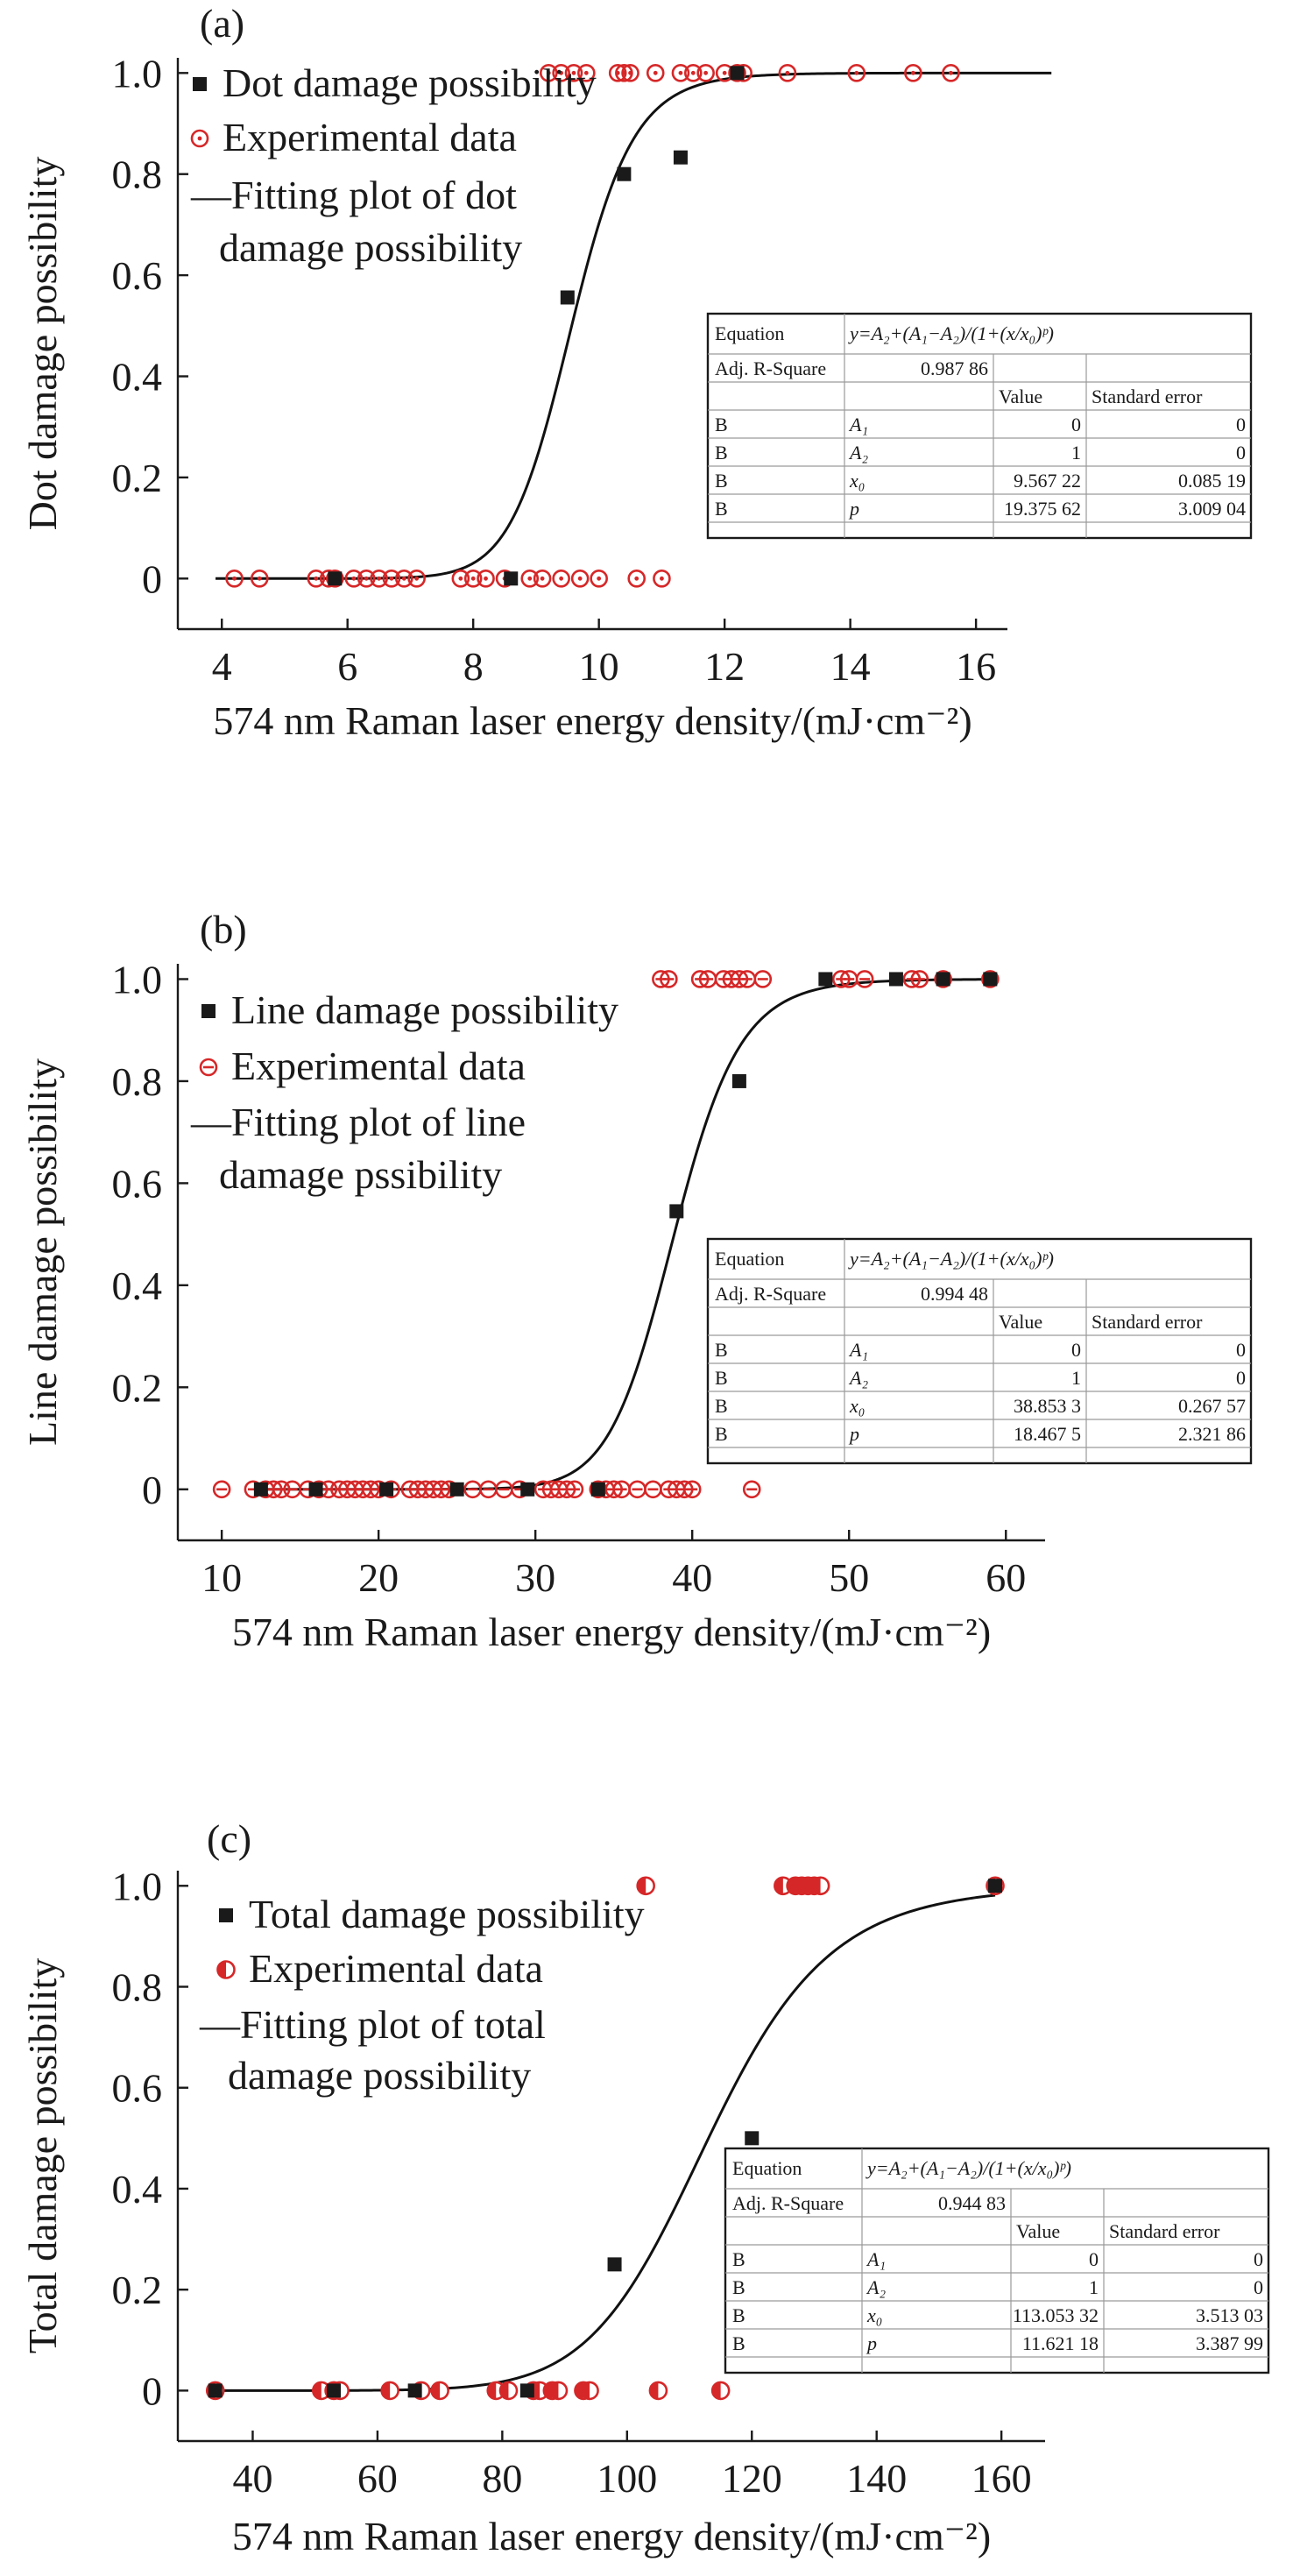 This screenshot has width=1293, height=2576. What do you see at coordinates (972, 2203) in the screenshot?
I see `table-adj-value: 0.944 83` at bounding box center [972, 2203].